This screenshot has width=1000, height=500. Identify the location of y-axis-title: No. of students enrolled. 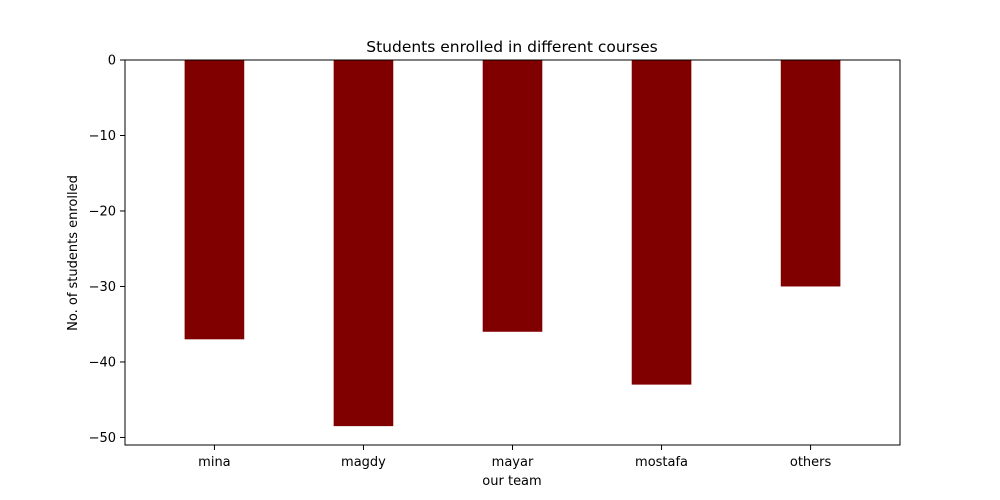
(73, 253).